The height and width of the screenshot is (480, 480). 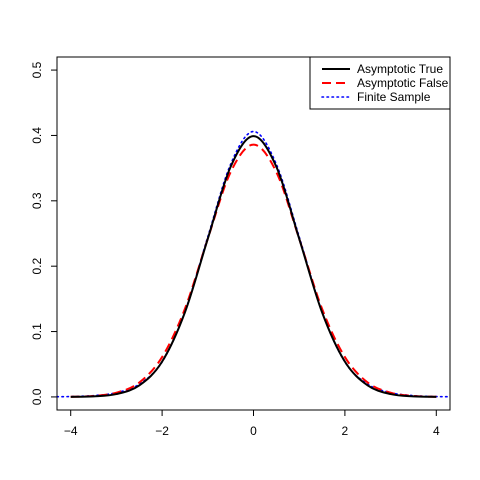 What do you see at coordinates (37, 135) in the screenshot?
I see `y-tick-label: 0.4` at bounding box center [37, 135].